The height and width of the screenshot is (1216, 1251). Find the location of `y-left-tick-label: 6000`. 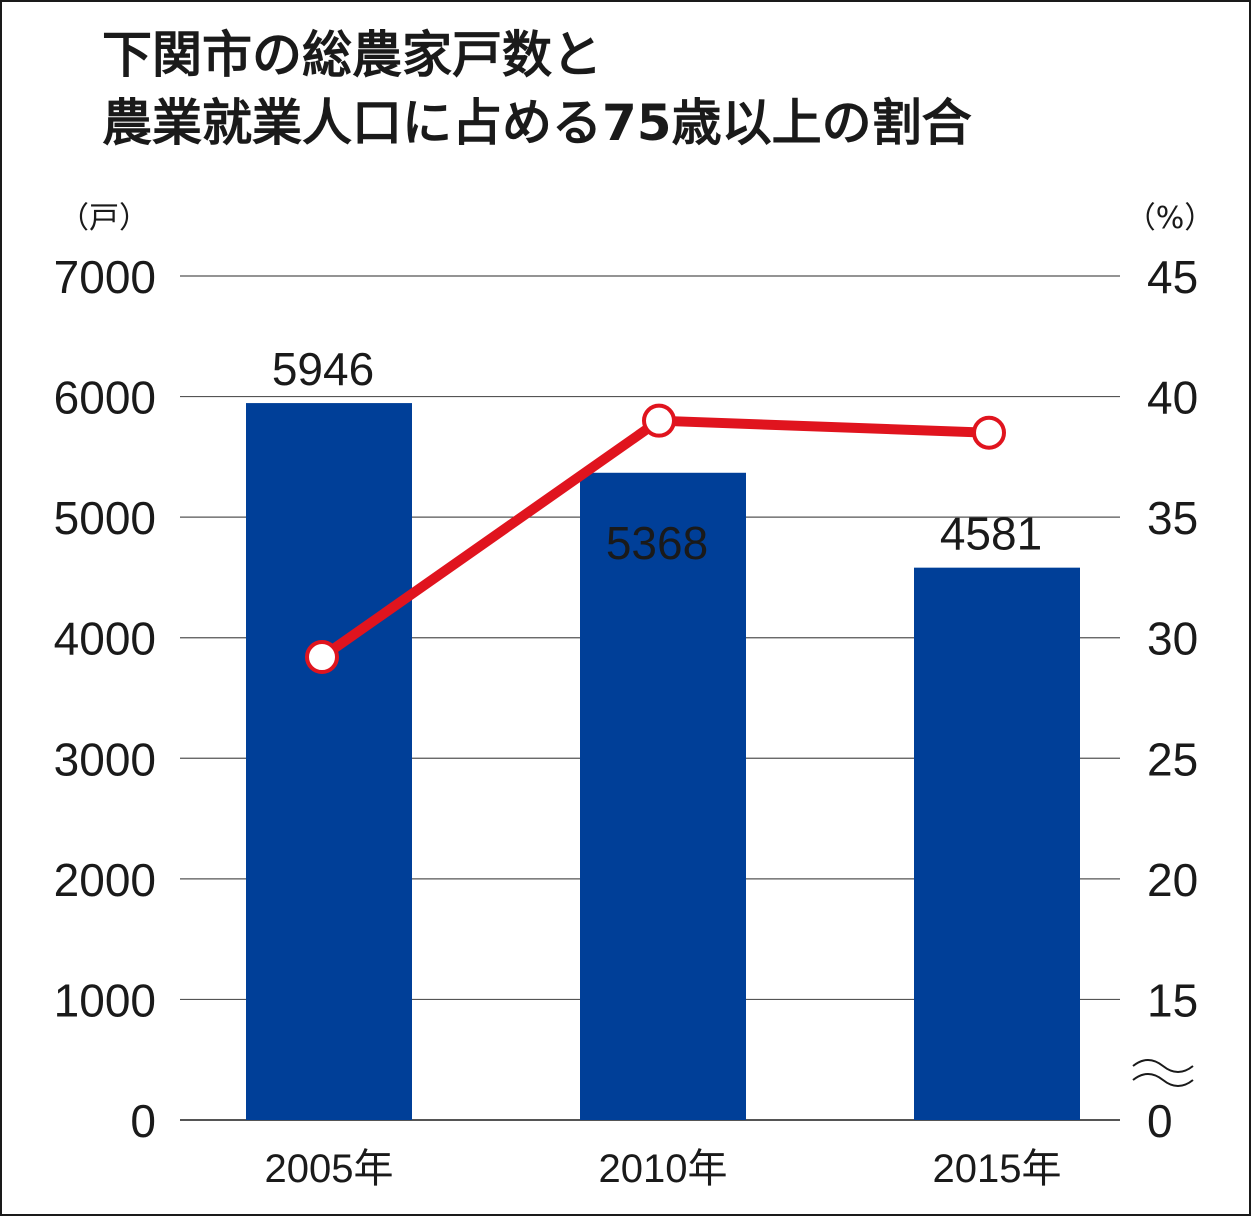

y-left-tick-label: 6000 is located at coordinates (105, 398).